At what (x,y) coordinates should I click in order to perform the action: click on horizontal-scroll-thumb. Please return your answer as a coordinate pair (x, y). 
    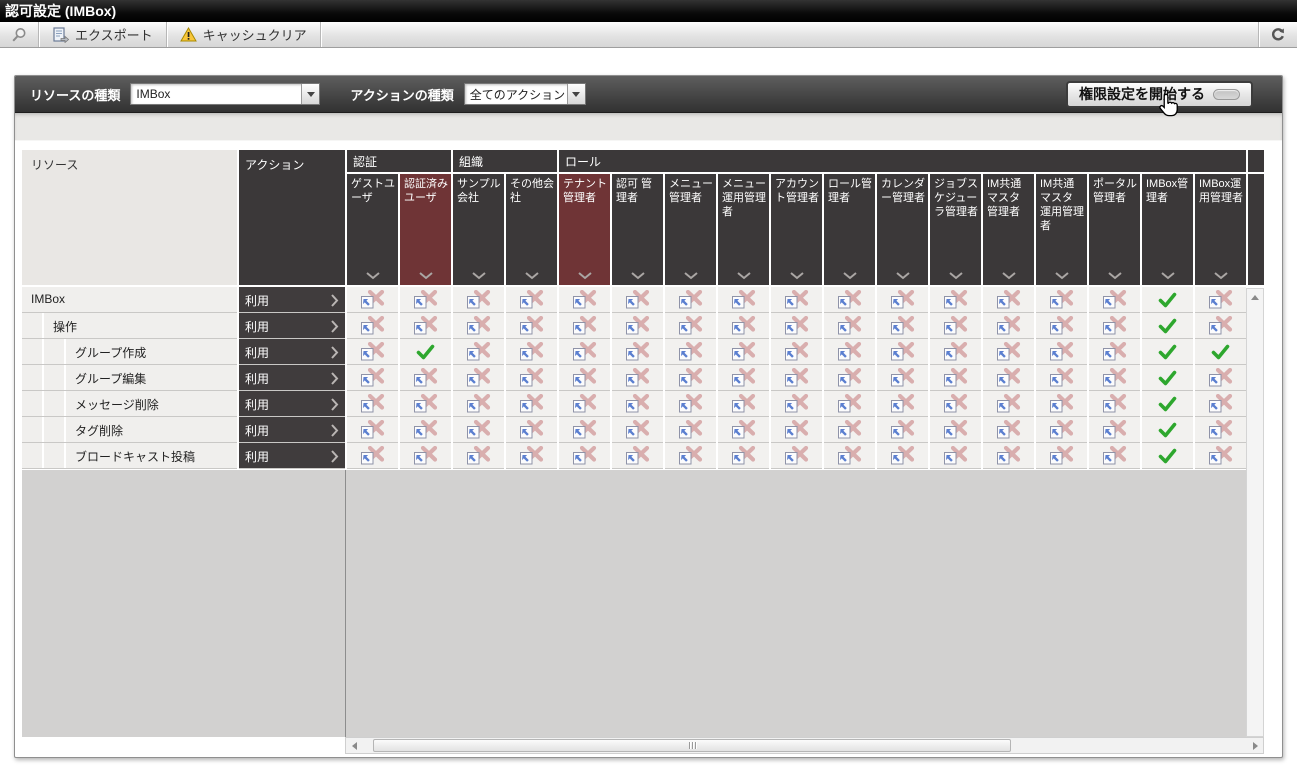
    Looking at the image, I should click on (692, 745).